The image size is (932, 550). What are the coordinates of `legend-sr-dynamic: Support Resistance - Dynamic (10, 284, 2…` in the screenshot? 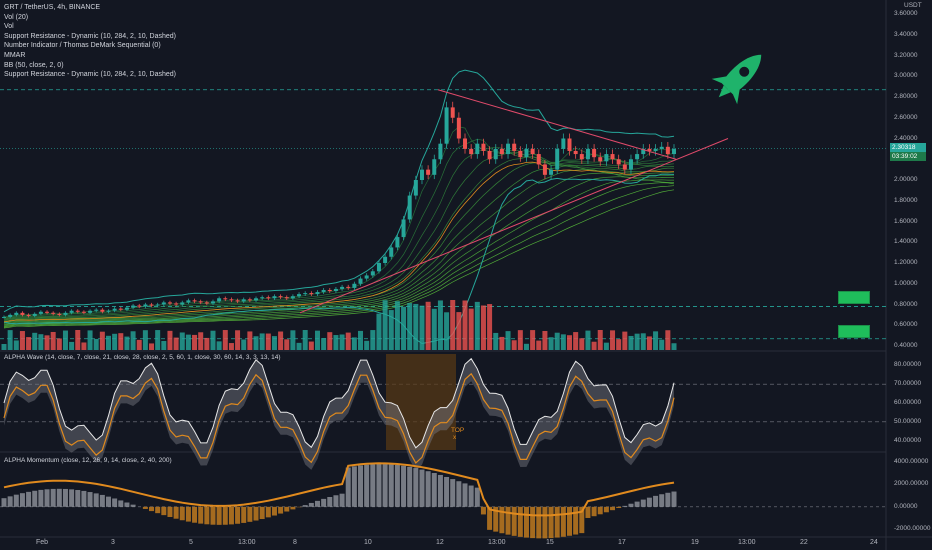 It's located at (90, 36).